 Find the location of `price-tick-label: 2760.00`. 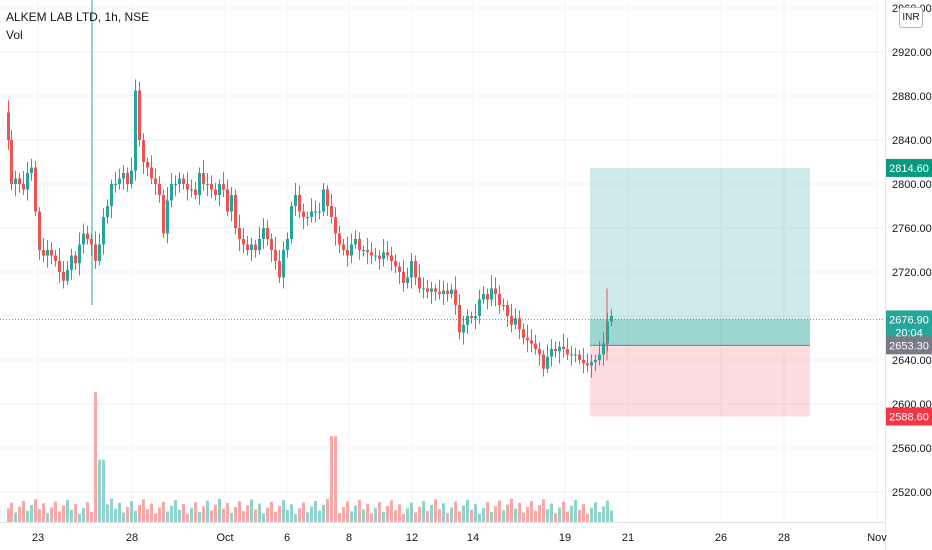

price-tick-label: 2760.00 is located at coordinates (912, 229).